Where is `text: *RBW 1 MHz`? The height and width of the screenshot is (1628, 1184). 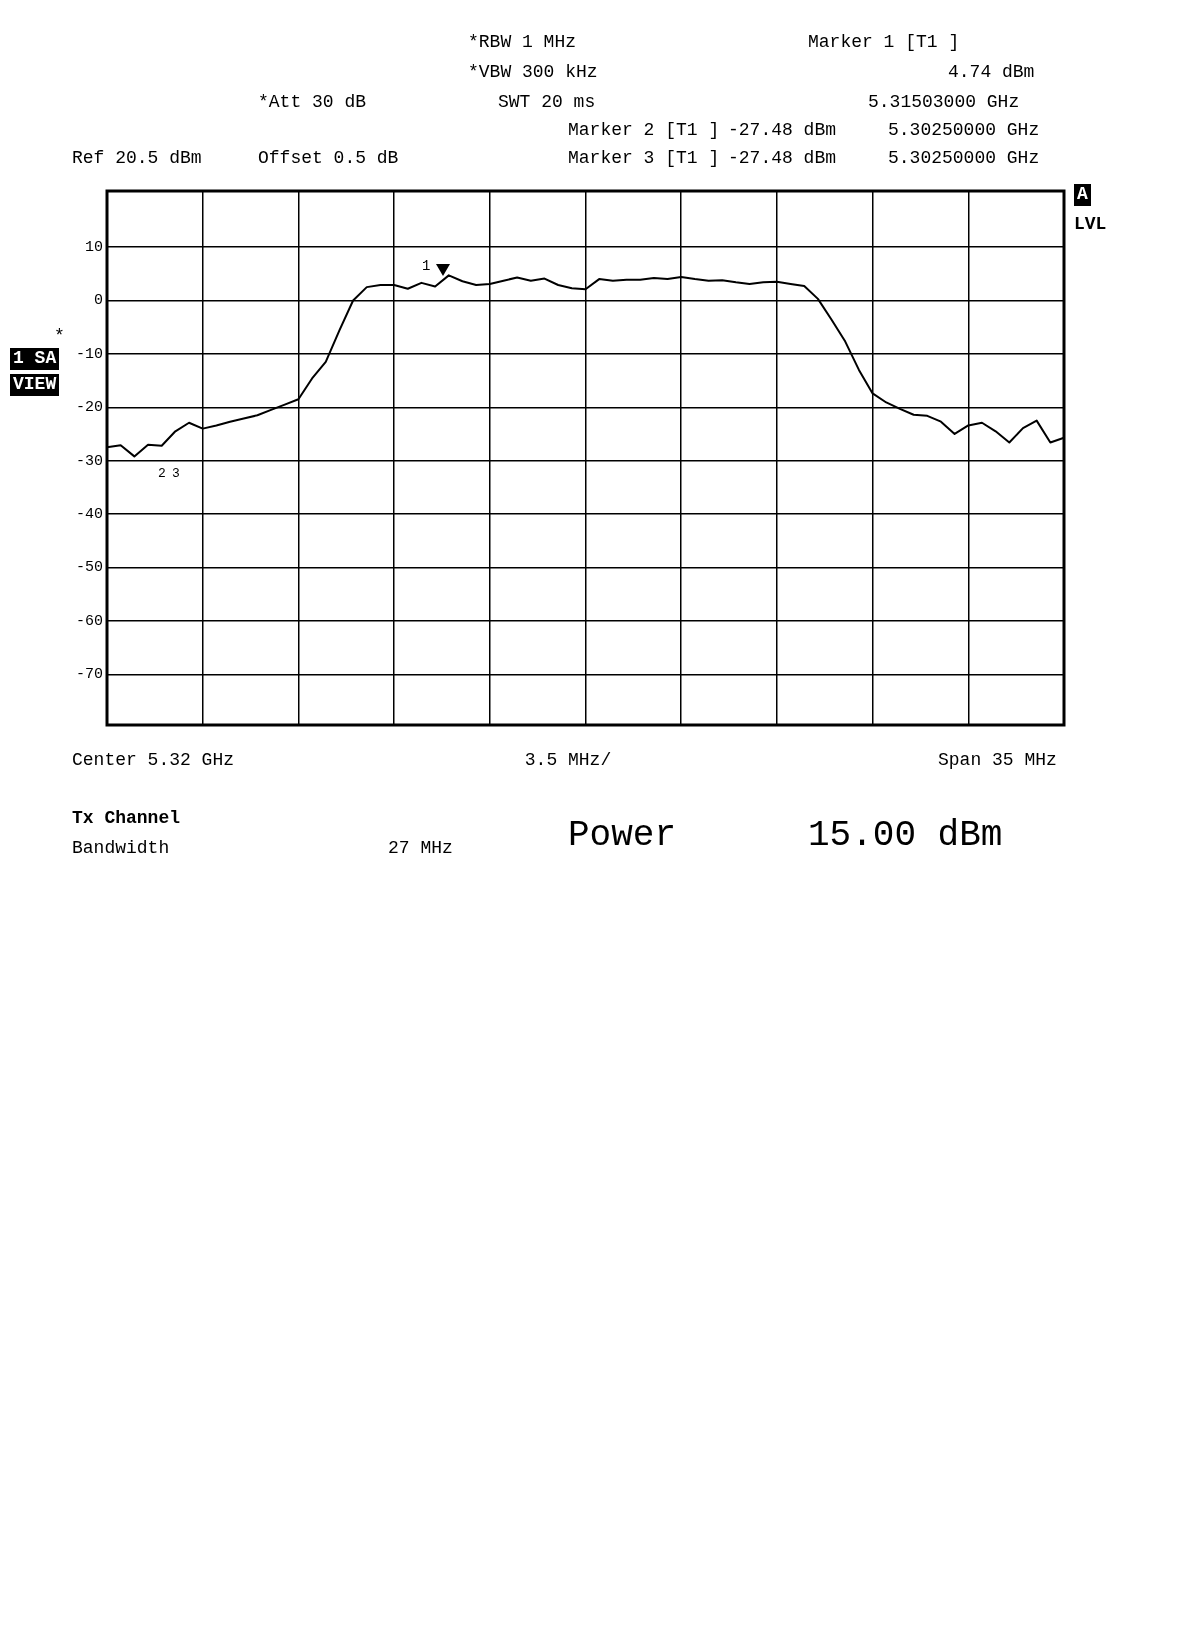 text: *RBW 1 MHz is located at coordinates (522, 43).